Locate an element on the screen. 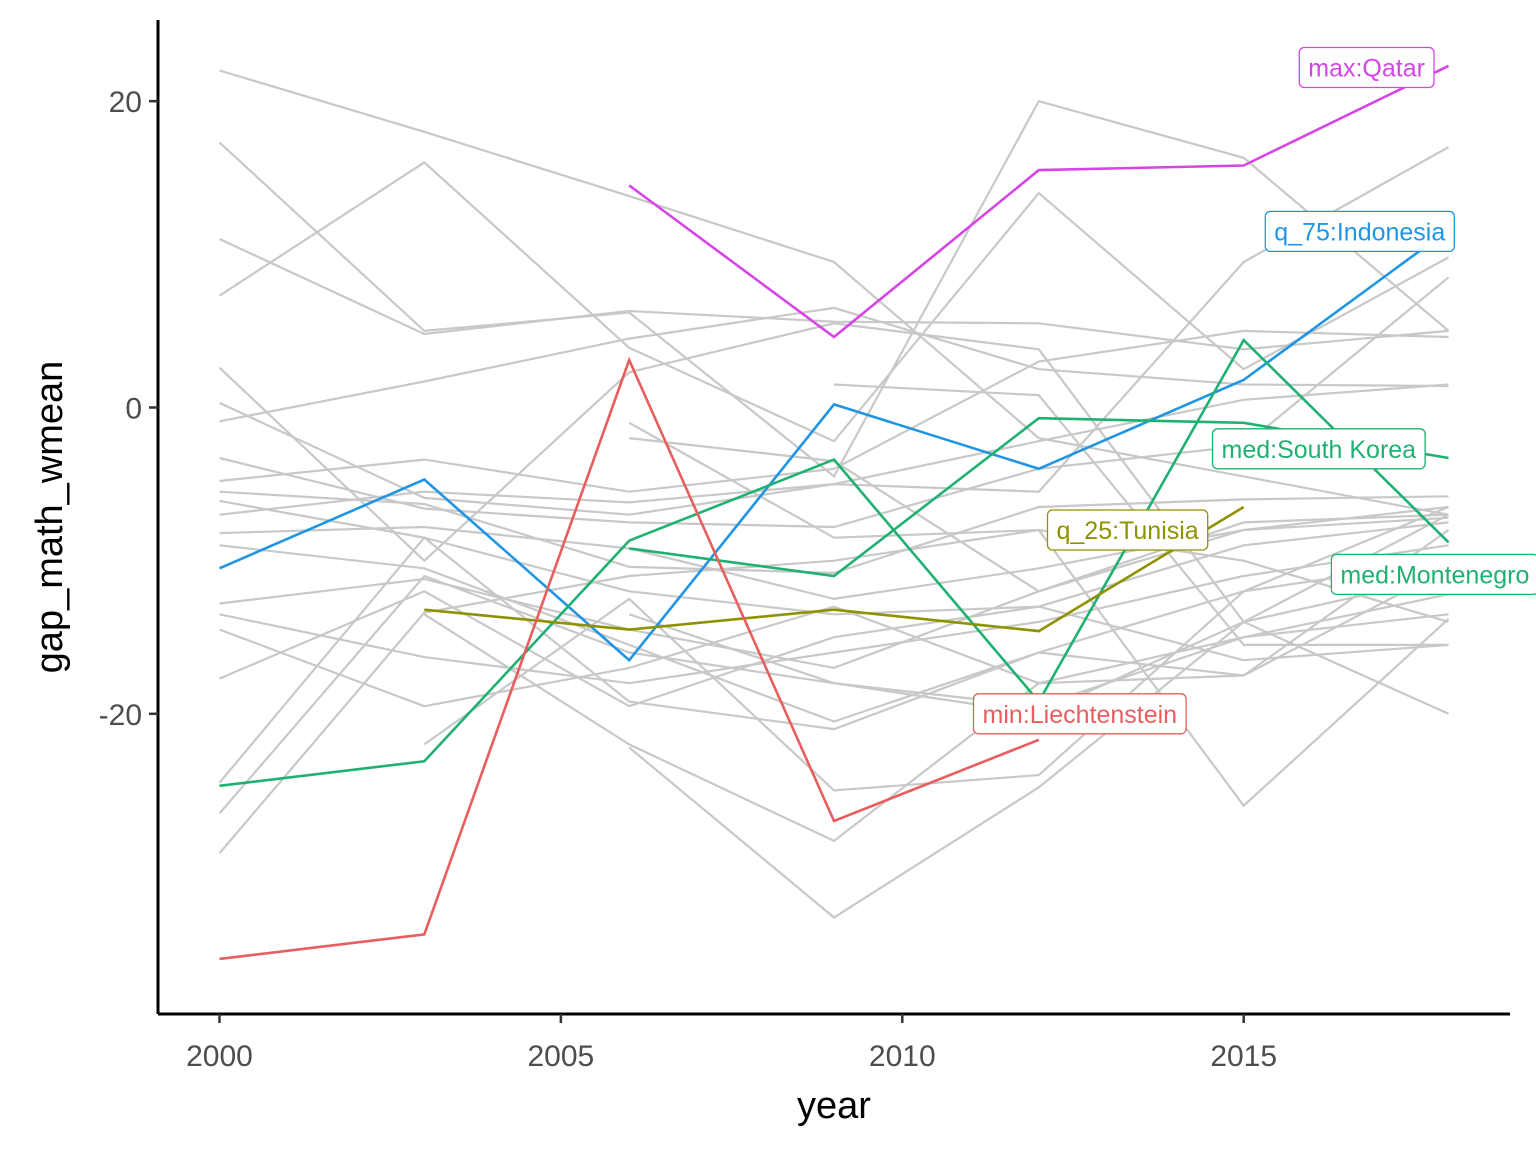 The width and height of the screenshot is (1536, 1152). series-label-text: med:South Korea is located at coordinates (1319, 450).